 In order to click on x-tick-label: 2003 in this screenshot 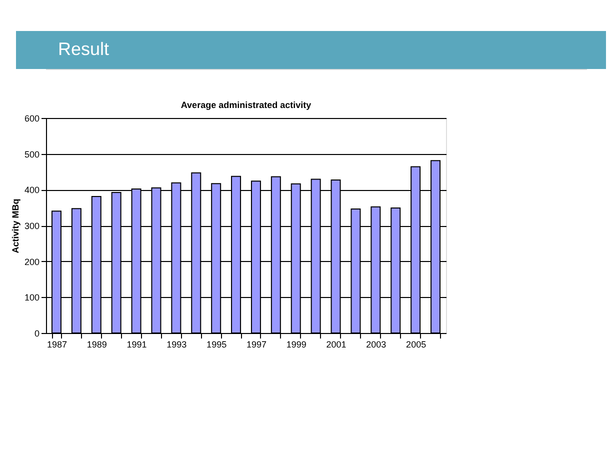, I will do `click(376, 345)`.